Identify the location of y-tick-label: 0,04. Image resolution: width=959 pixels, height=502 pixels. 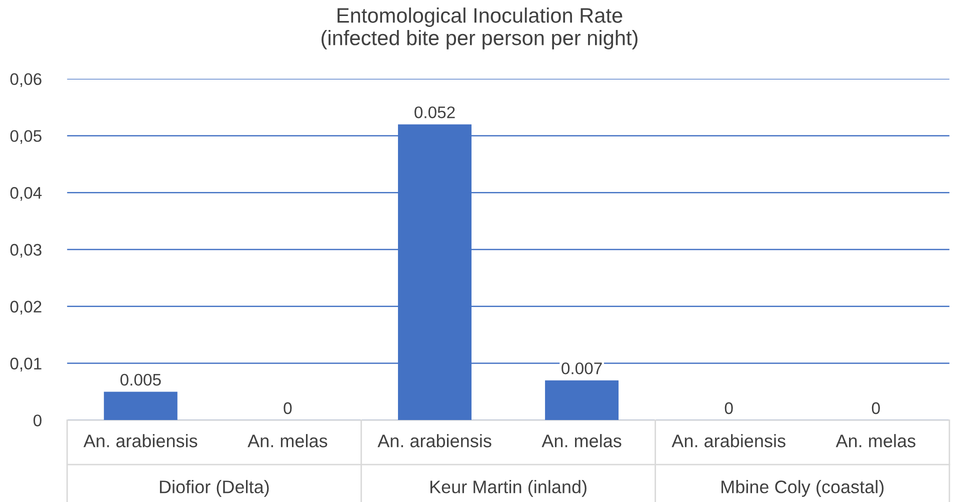
(26, 194).